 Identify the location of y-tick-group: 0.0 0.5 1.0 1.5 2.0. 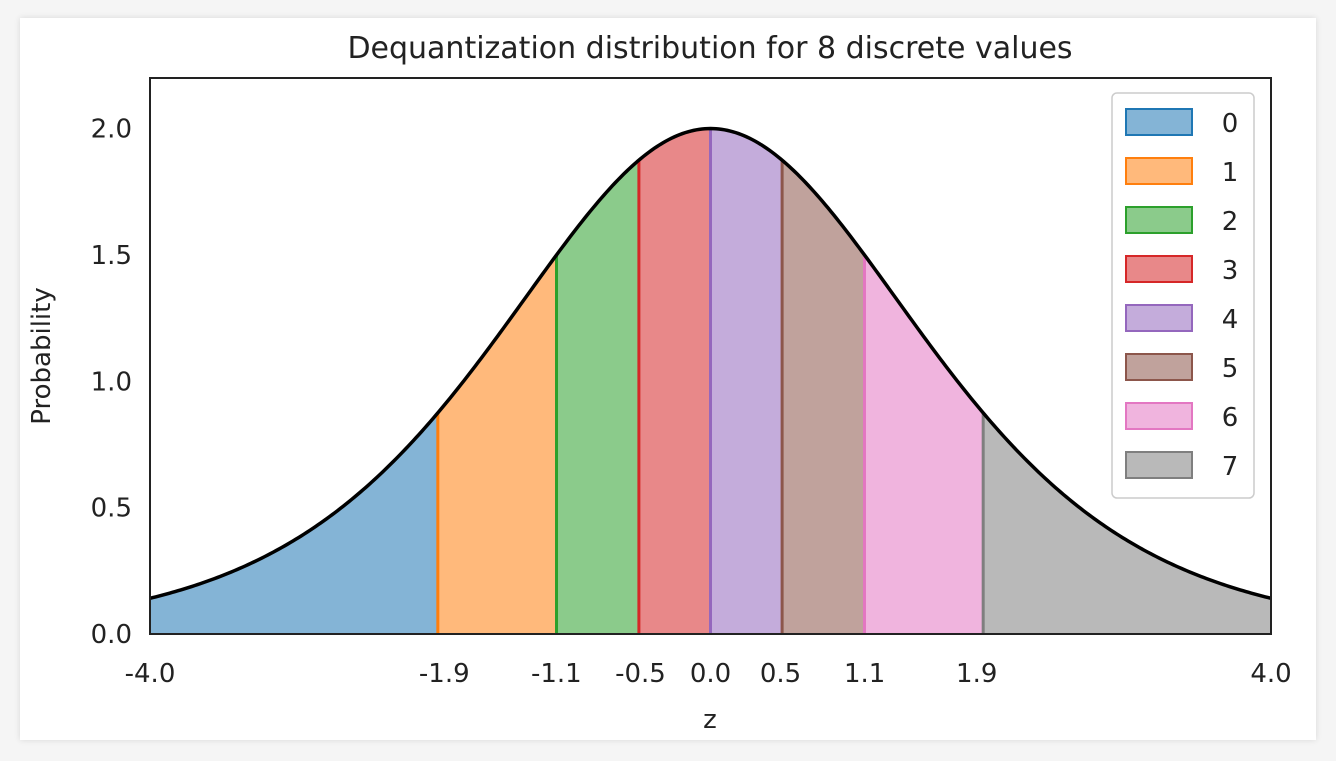
(111, 382).